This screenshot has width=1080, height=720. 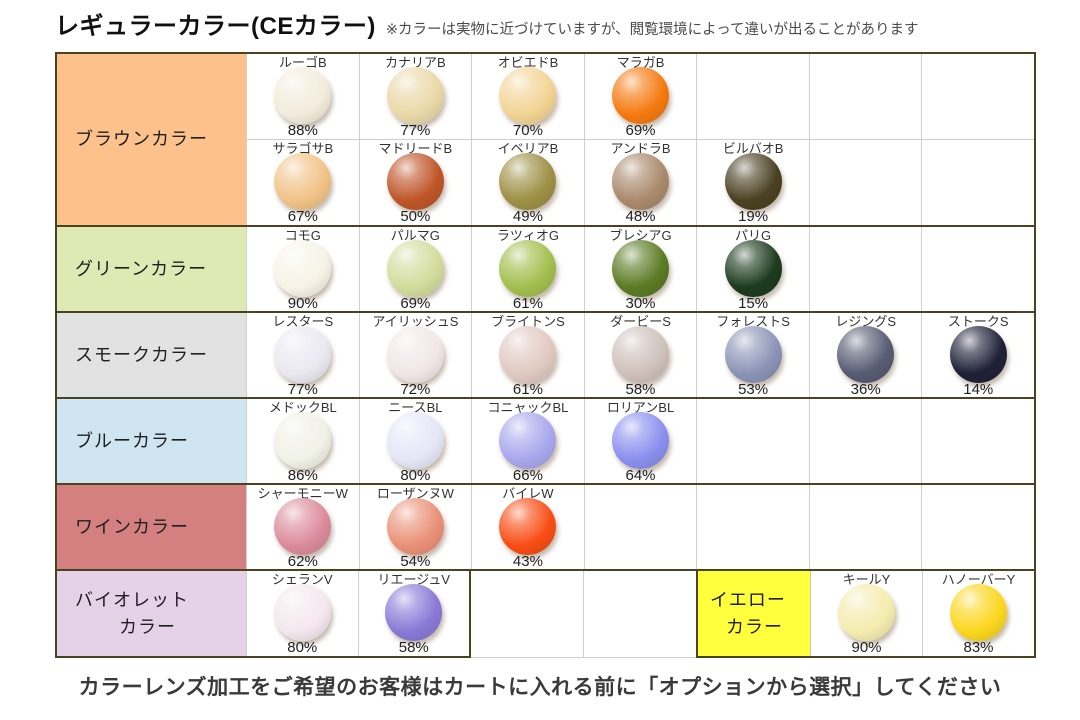 I want to click on empty-middle-cells, so click(x=583, y=613).